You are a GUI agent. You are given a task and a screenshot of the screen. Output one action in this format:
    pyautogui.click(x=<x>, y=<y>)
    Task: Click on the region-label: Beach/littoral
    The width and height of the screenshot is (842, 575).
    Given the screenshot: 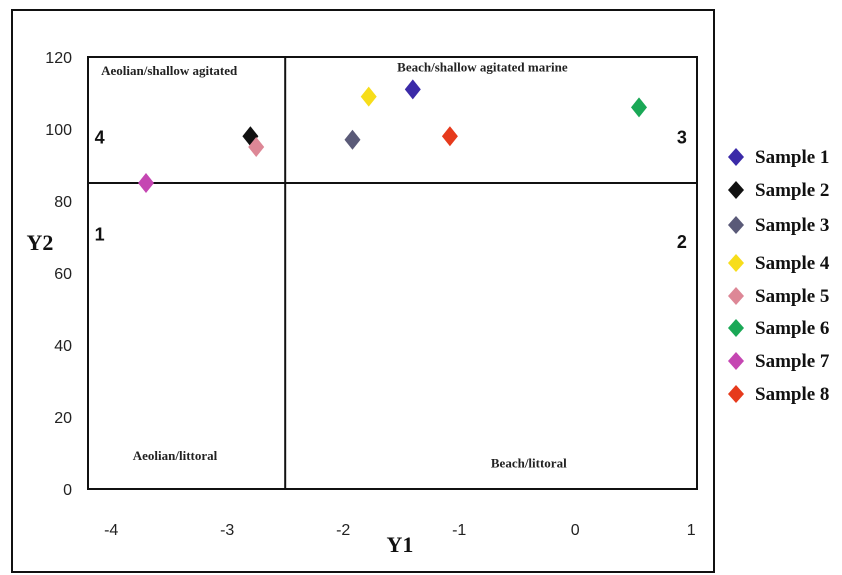 What is the action you would take?
    pyautogui.click(x=529, y=462)
    